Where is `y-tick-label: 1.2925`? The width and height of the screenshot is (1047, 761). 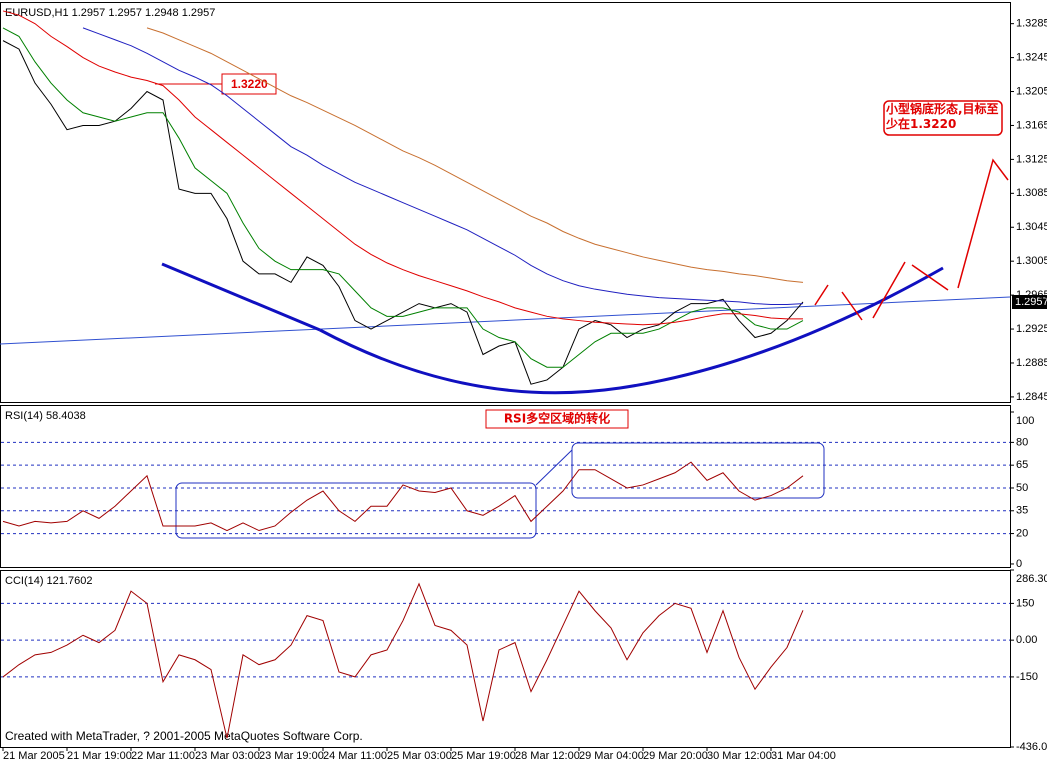
y-tick-label: 1.2925 is located at coordinates (1031, 329).